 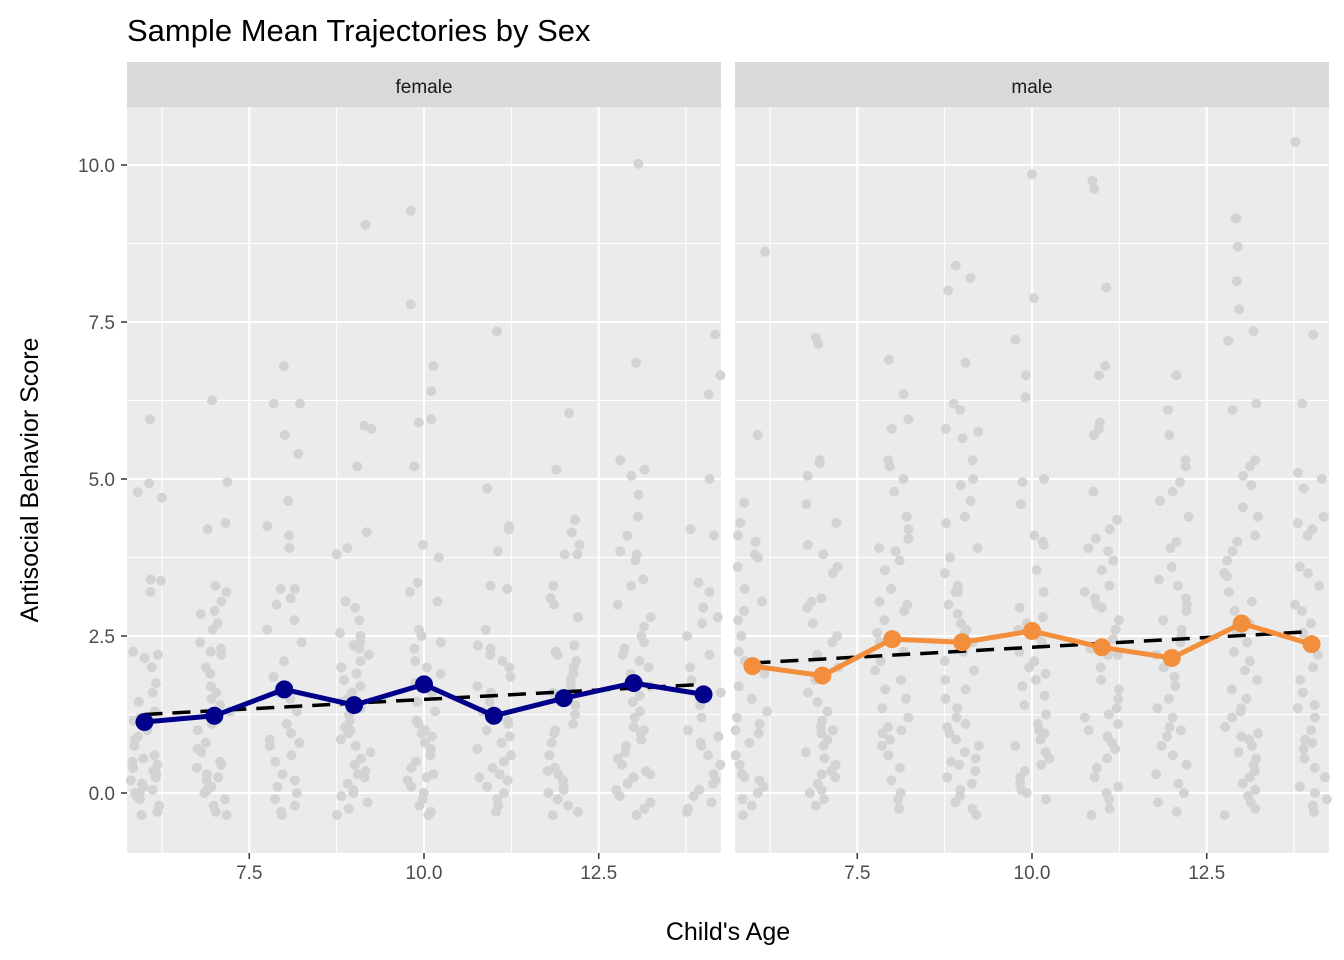 What do you see at coordinates (423, 87) in the screenshot?
I see `facet-label-female: female` at bounding box center [423, 87].